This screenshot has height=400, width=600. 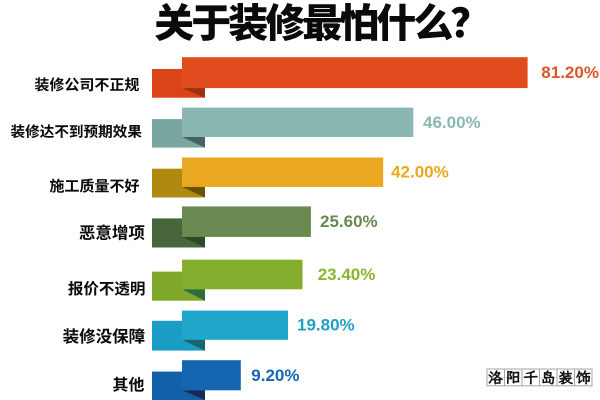 I want to click on svg-text: 25.60%, so click(x=349, y=221).